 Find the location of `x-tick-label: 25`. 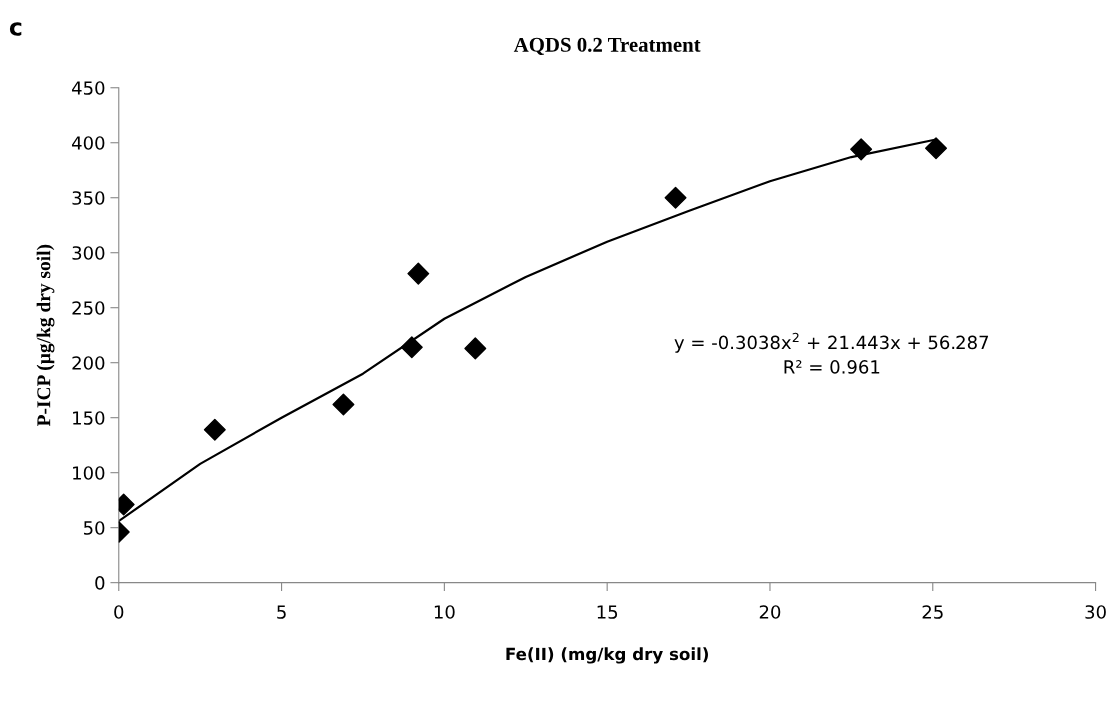

x-tick-label: 25 is located at coordinates (932, 612).